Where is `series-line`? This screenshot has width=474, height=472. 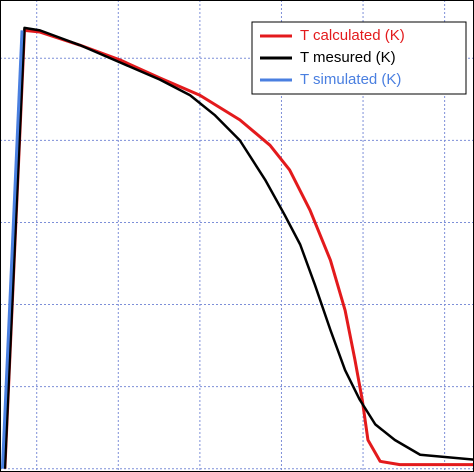
series-line is located at coordinates (12, 249).